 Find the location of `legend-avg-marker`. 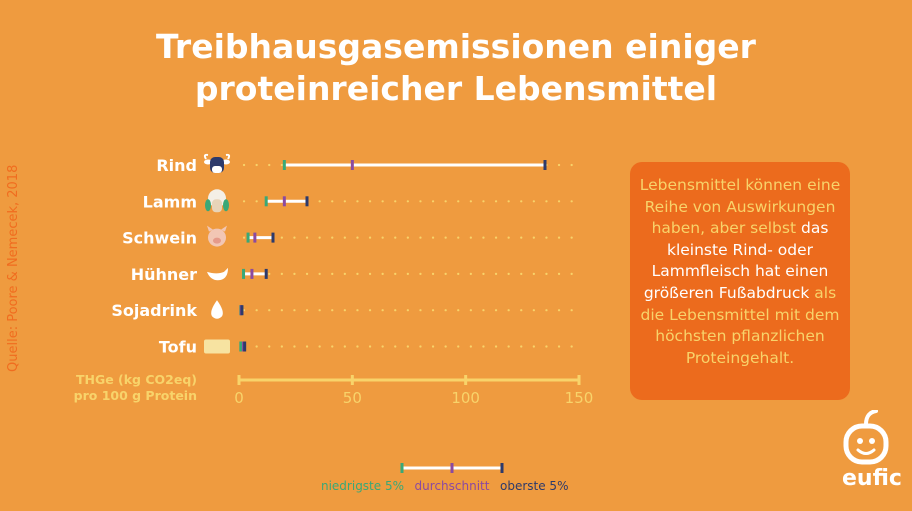

legend-avg-marker is located at coordinates (452, 468).